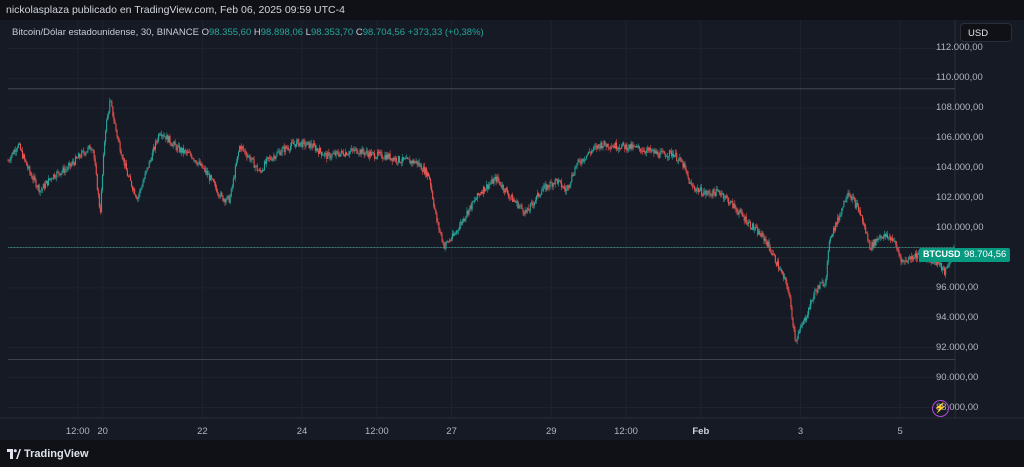 The width and height of the screenshot is (1024, 467). I want to click on footer-brand: TradingView, so click(56, 454).